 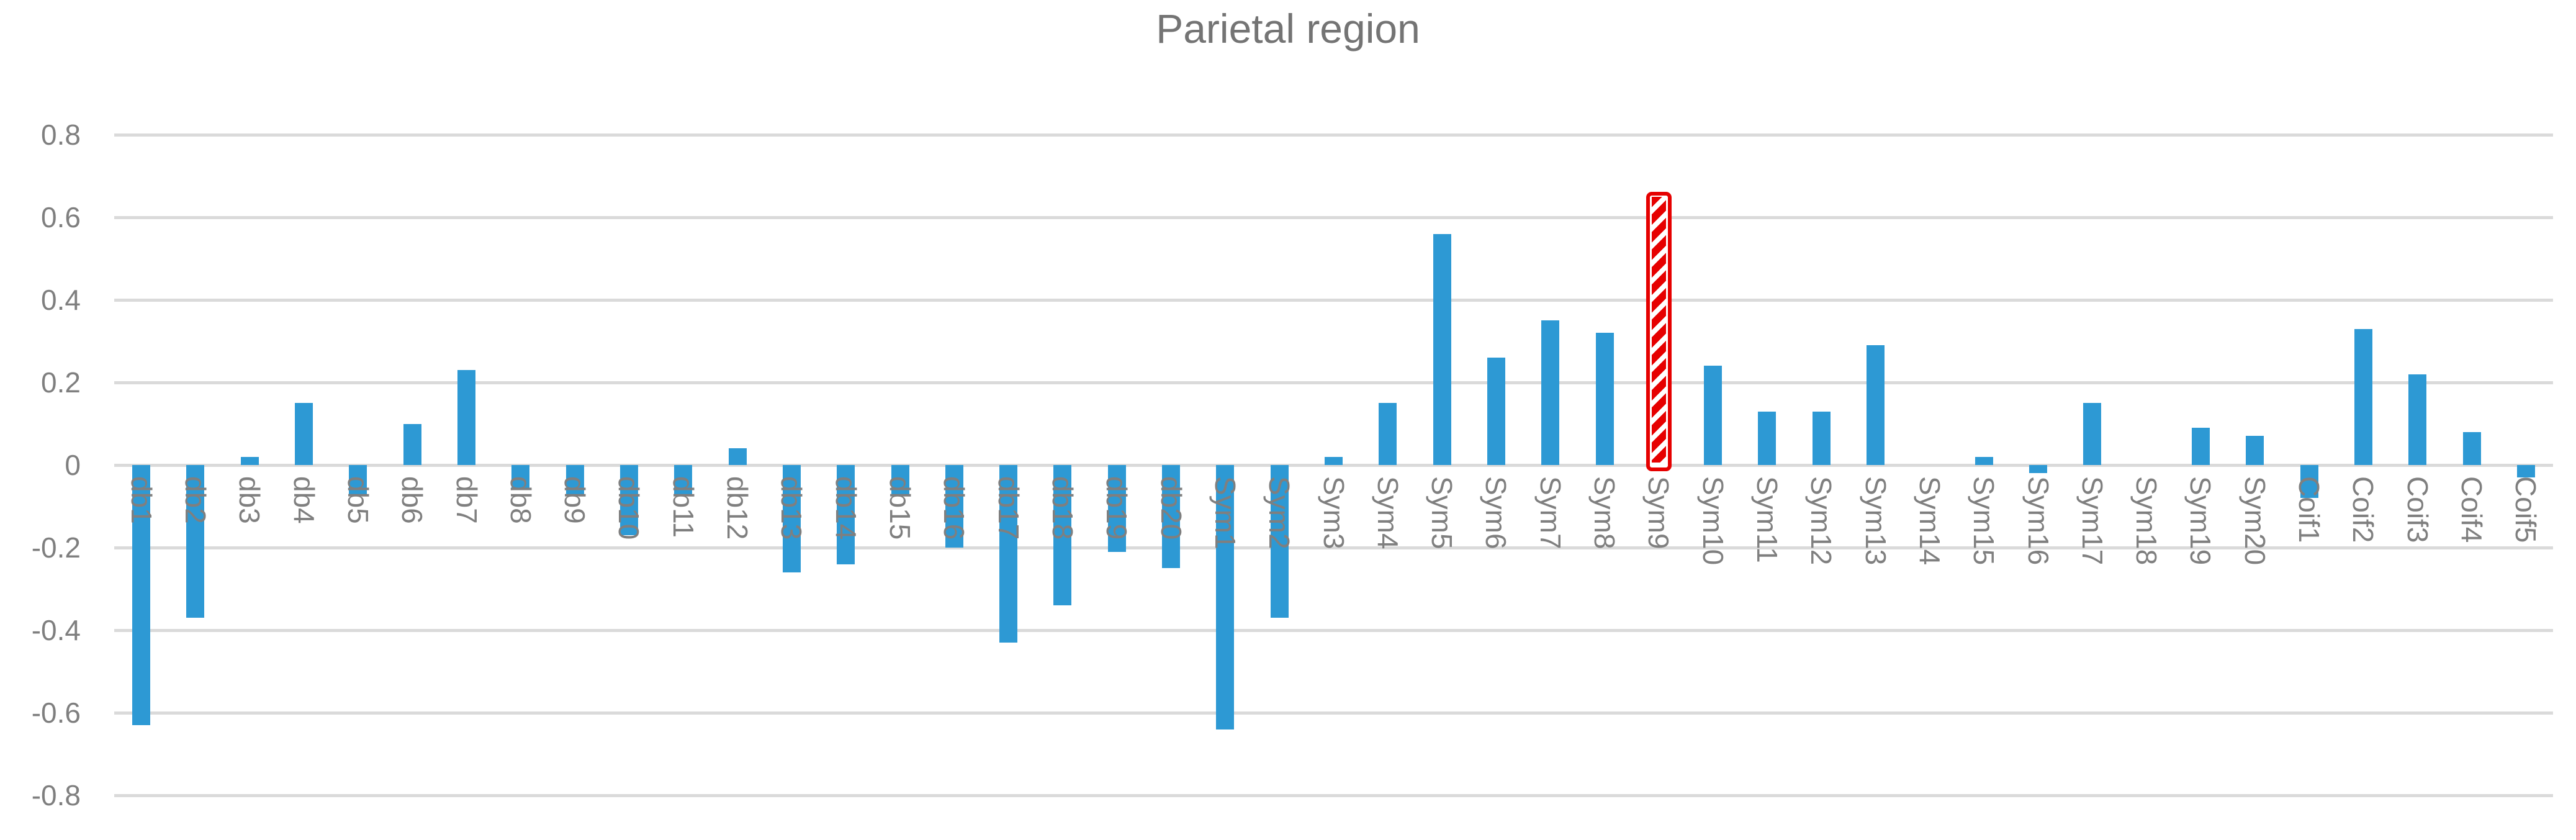 I want to click on bar-sym11, so click(x=1767, y=438).